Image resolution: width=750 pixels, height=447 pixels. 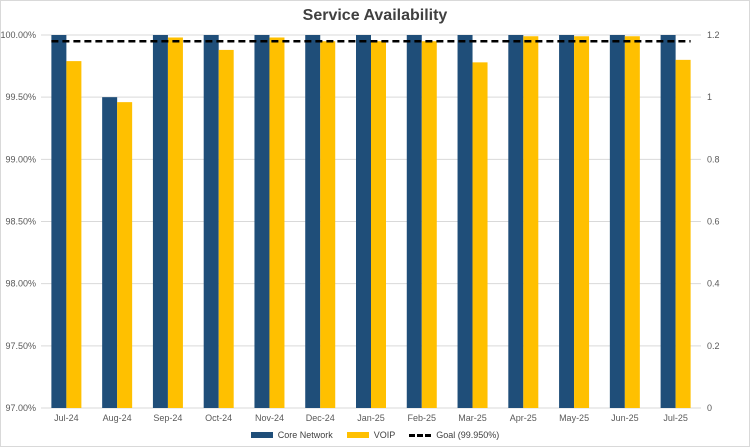 What do you see at coordinates (420, 435) in the screenshot?
I see `legend-swatch-goal` at bounding box center [420, 435].